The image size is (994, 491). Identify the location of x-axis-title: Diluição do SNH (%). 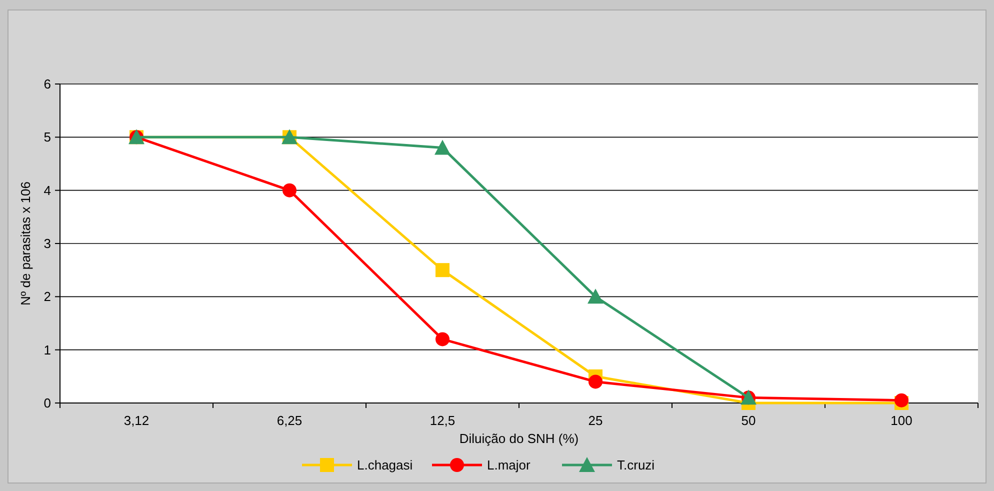
(519, 438).